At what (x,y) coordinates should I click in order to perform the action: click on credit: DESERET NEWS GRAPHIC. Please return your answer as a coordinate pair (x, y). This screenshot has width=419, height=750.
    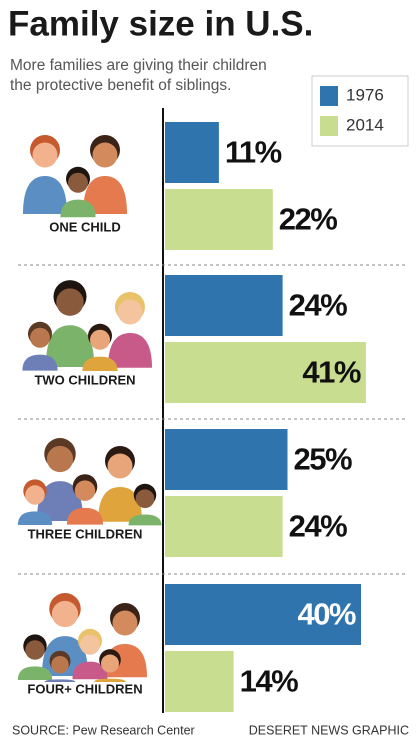
    Looking at the image, I should click on (329, 730).